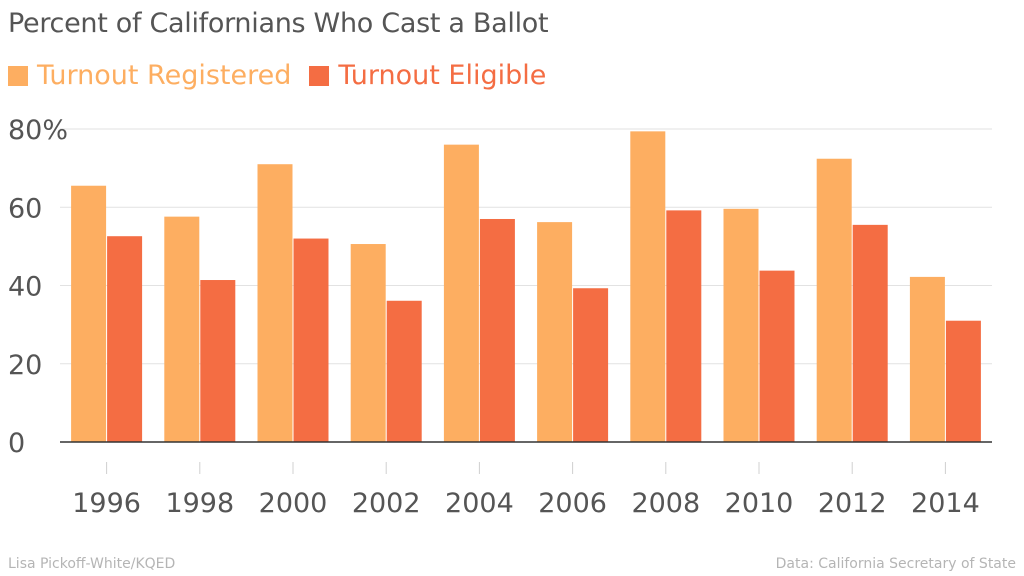  What do you see at coordinates (125, 339) in the screenshot?
I see `bar-turnout-eligible-1996` at bounding box center [125, 339].